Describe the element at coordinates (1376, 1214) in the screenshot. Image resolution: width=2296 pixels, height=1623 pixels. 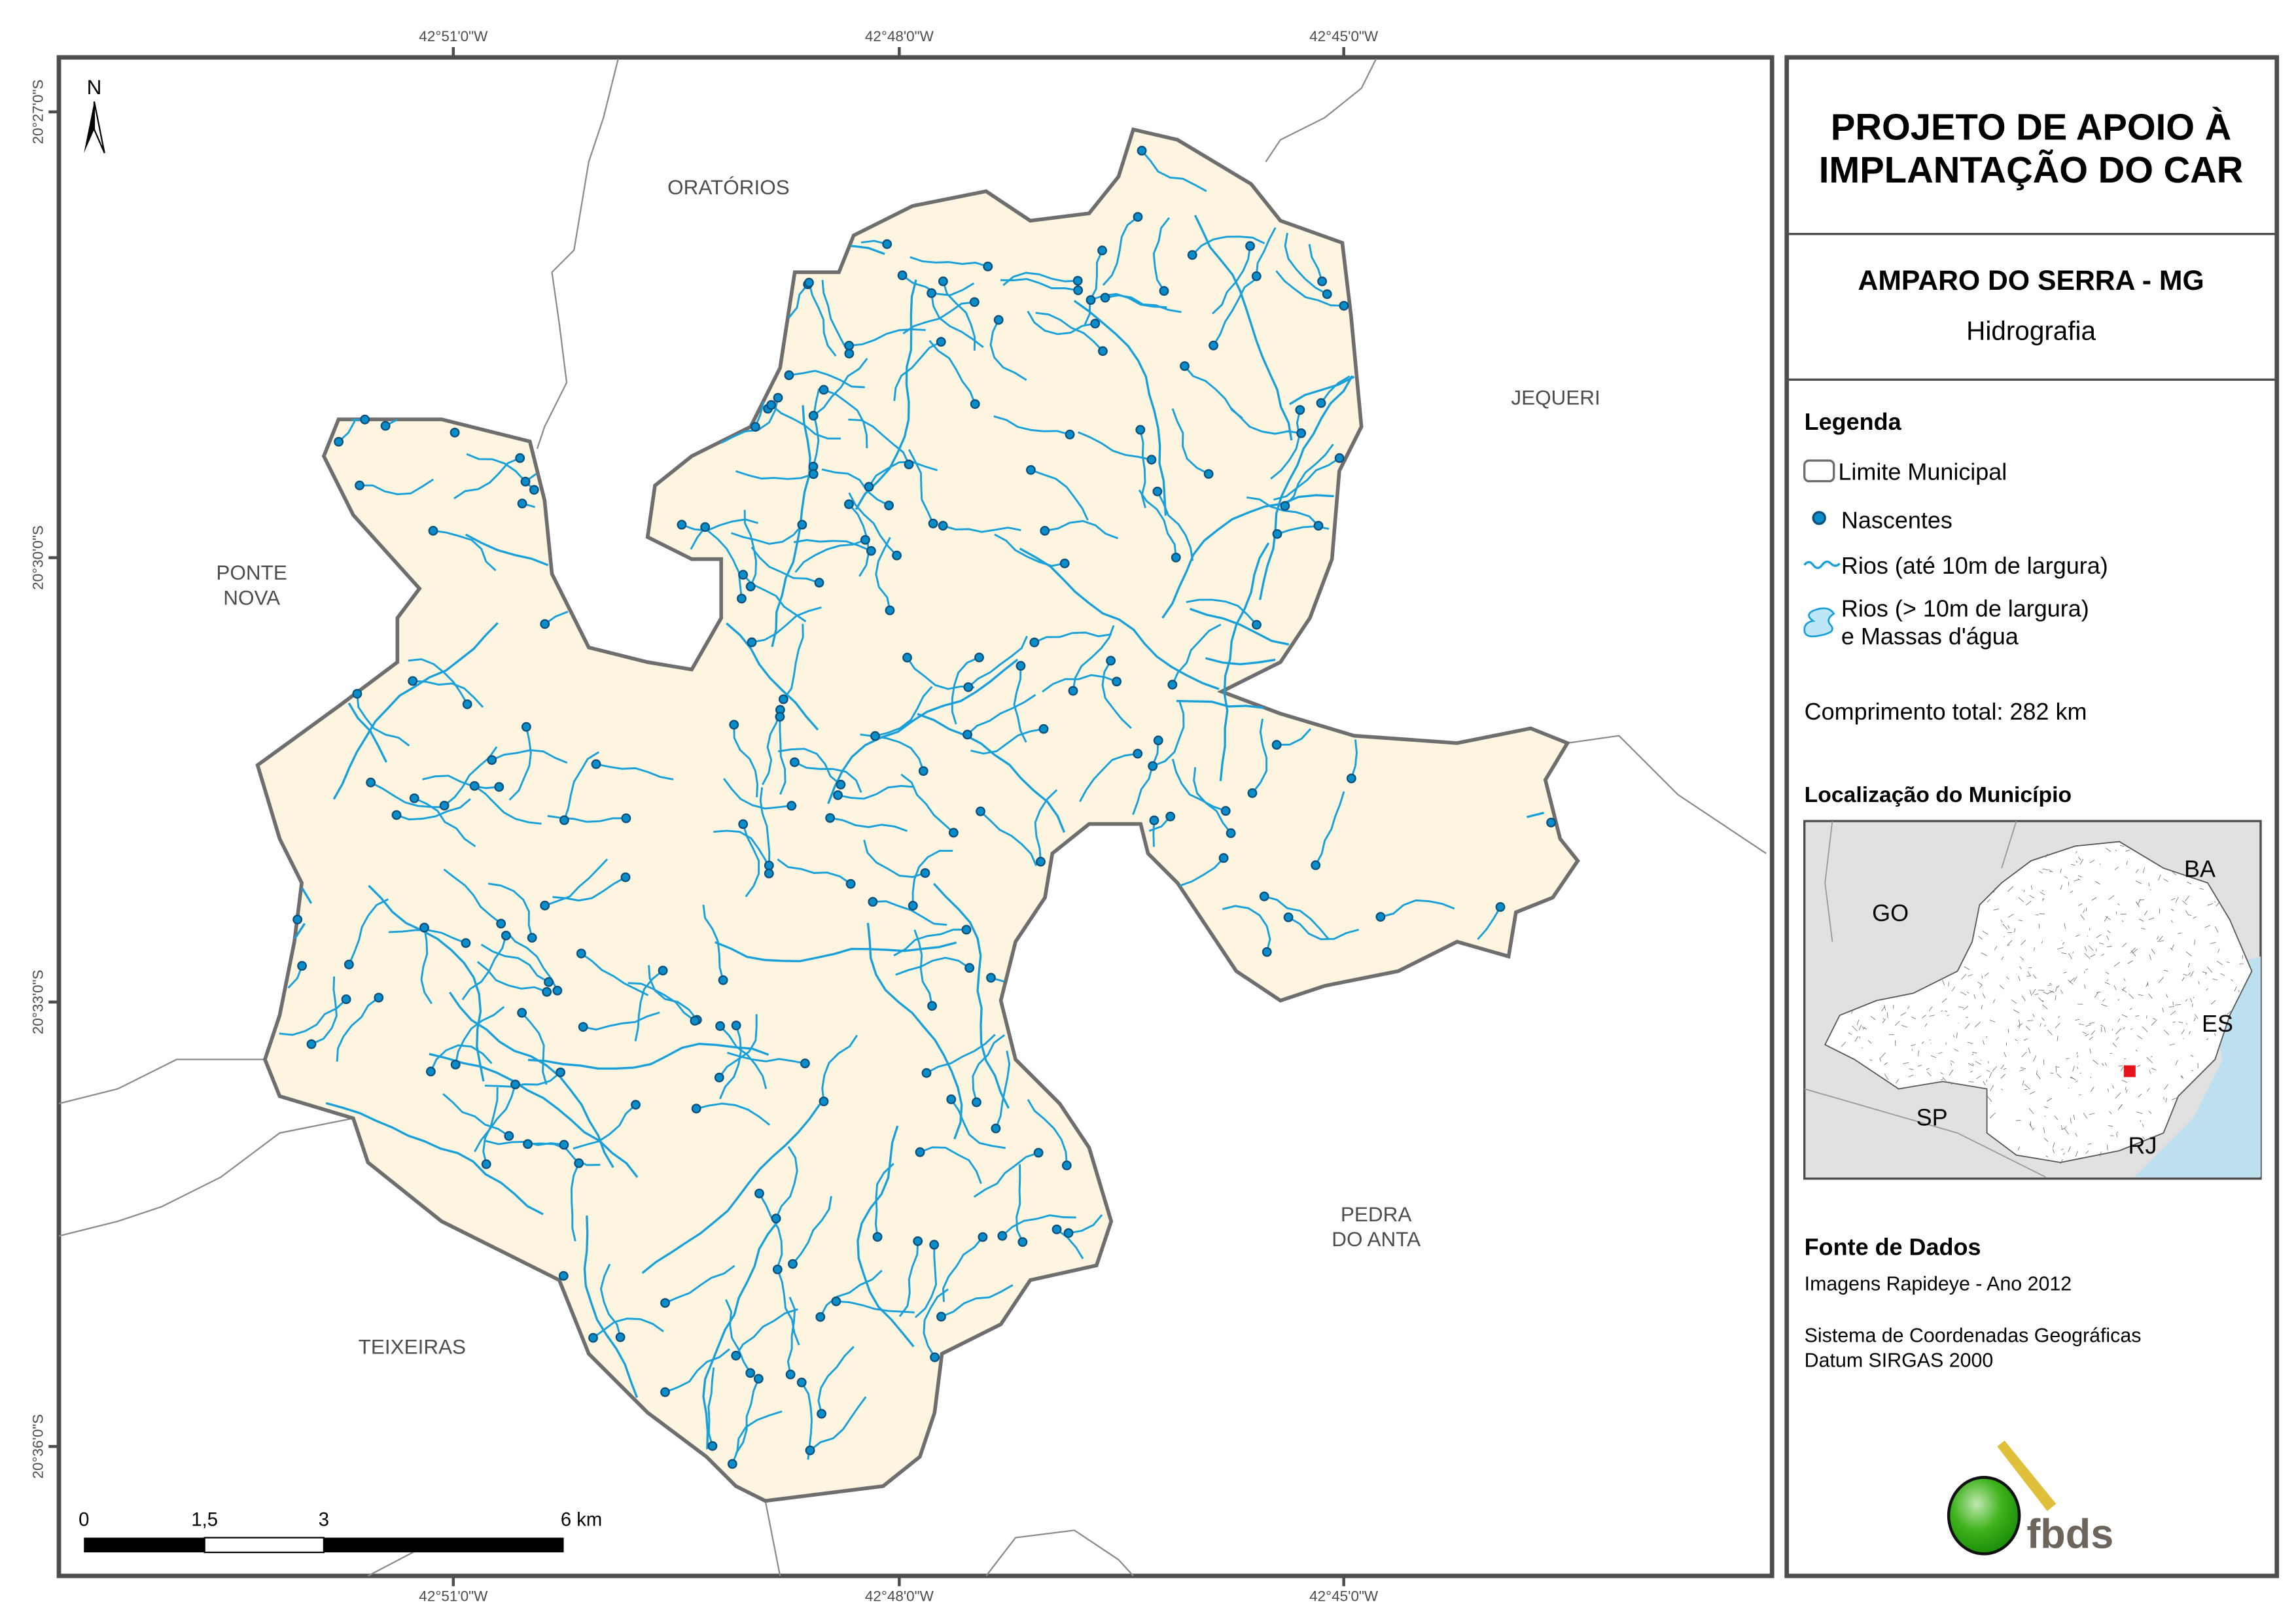
I see `neighbor-label-pedra-1: PEDRA` at that location.